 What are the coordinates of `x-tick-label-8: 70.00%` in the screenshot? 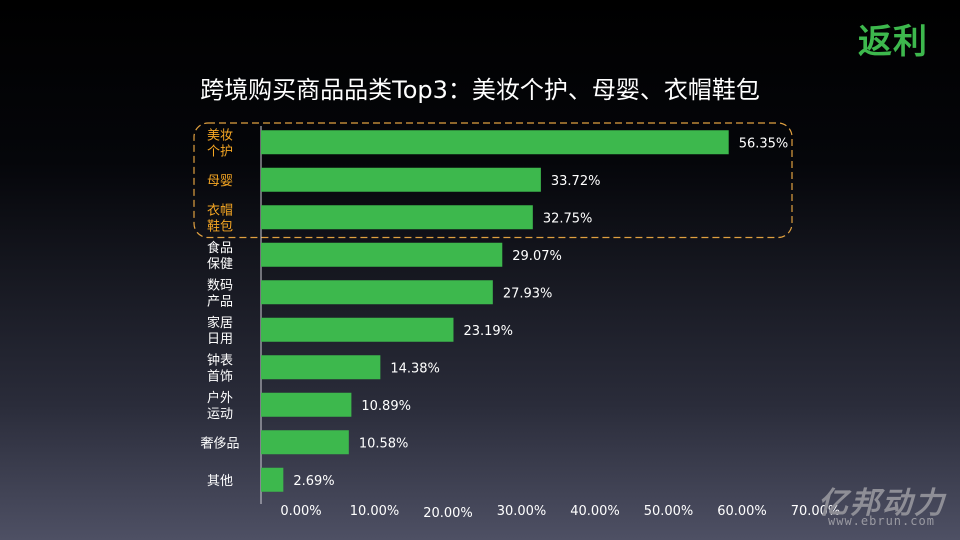 It's located at (816, 511).